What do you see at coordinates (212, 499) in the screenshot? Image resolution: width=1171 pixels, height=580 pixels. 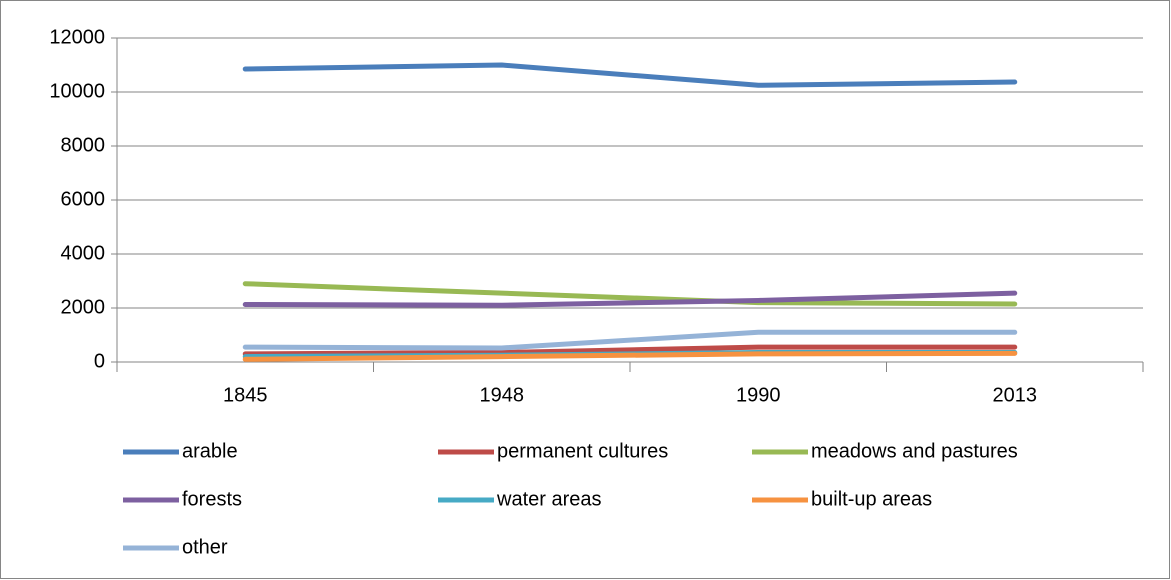 I see `legend-label: forests` at bounding box center [212, 499].